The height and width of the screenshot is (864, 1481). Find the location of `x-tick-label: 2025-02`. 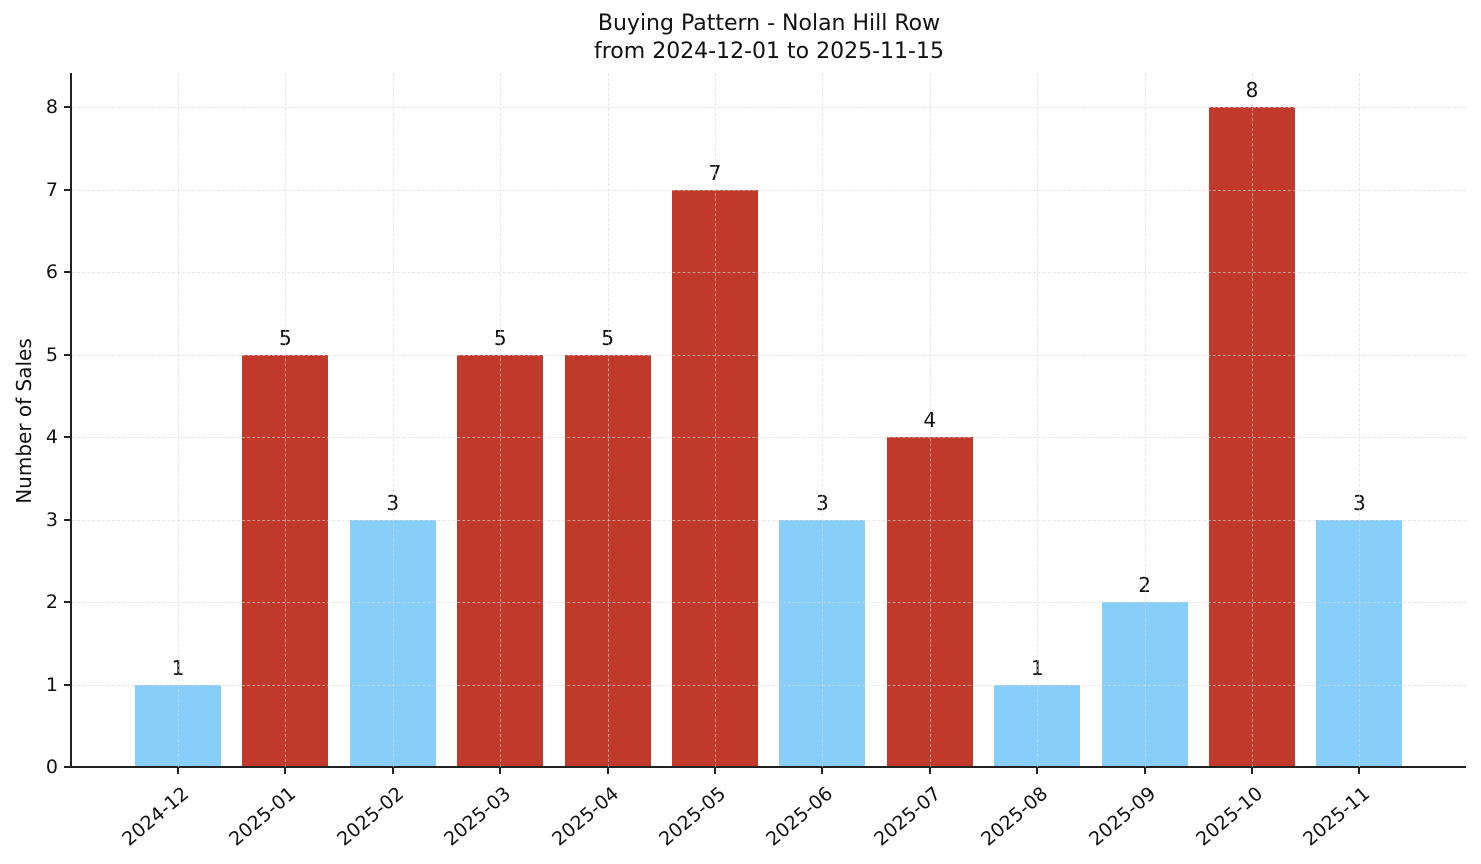

x-tick-label: 2025-02 is located at coordinates (370, 816).